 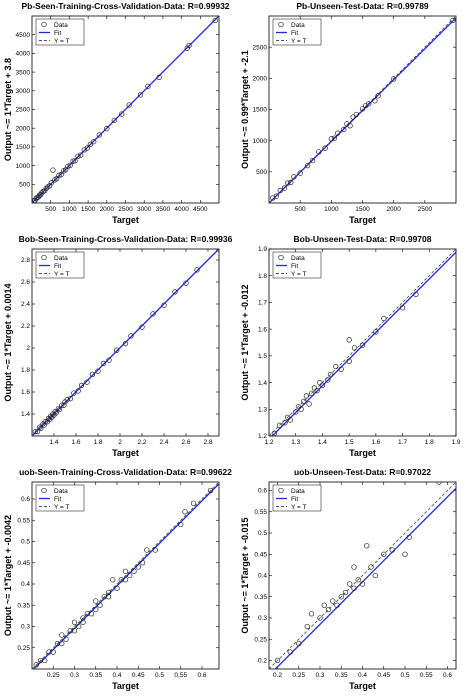 I want to click on chart3-plot-layer, so click(x=125, y=342).